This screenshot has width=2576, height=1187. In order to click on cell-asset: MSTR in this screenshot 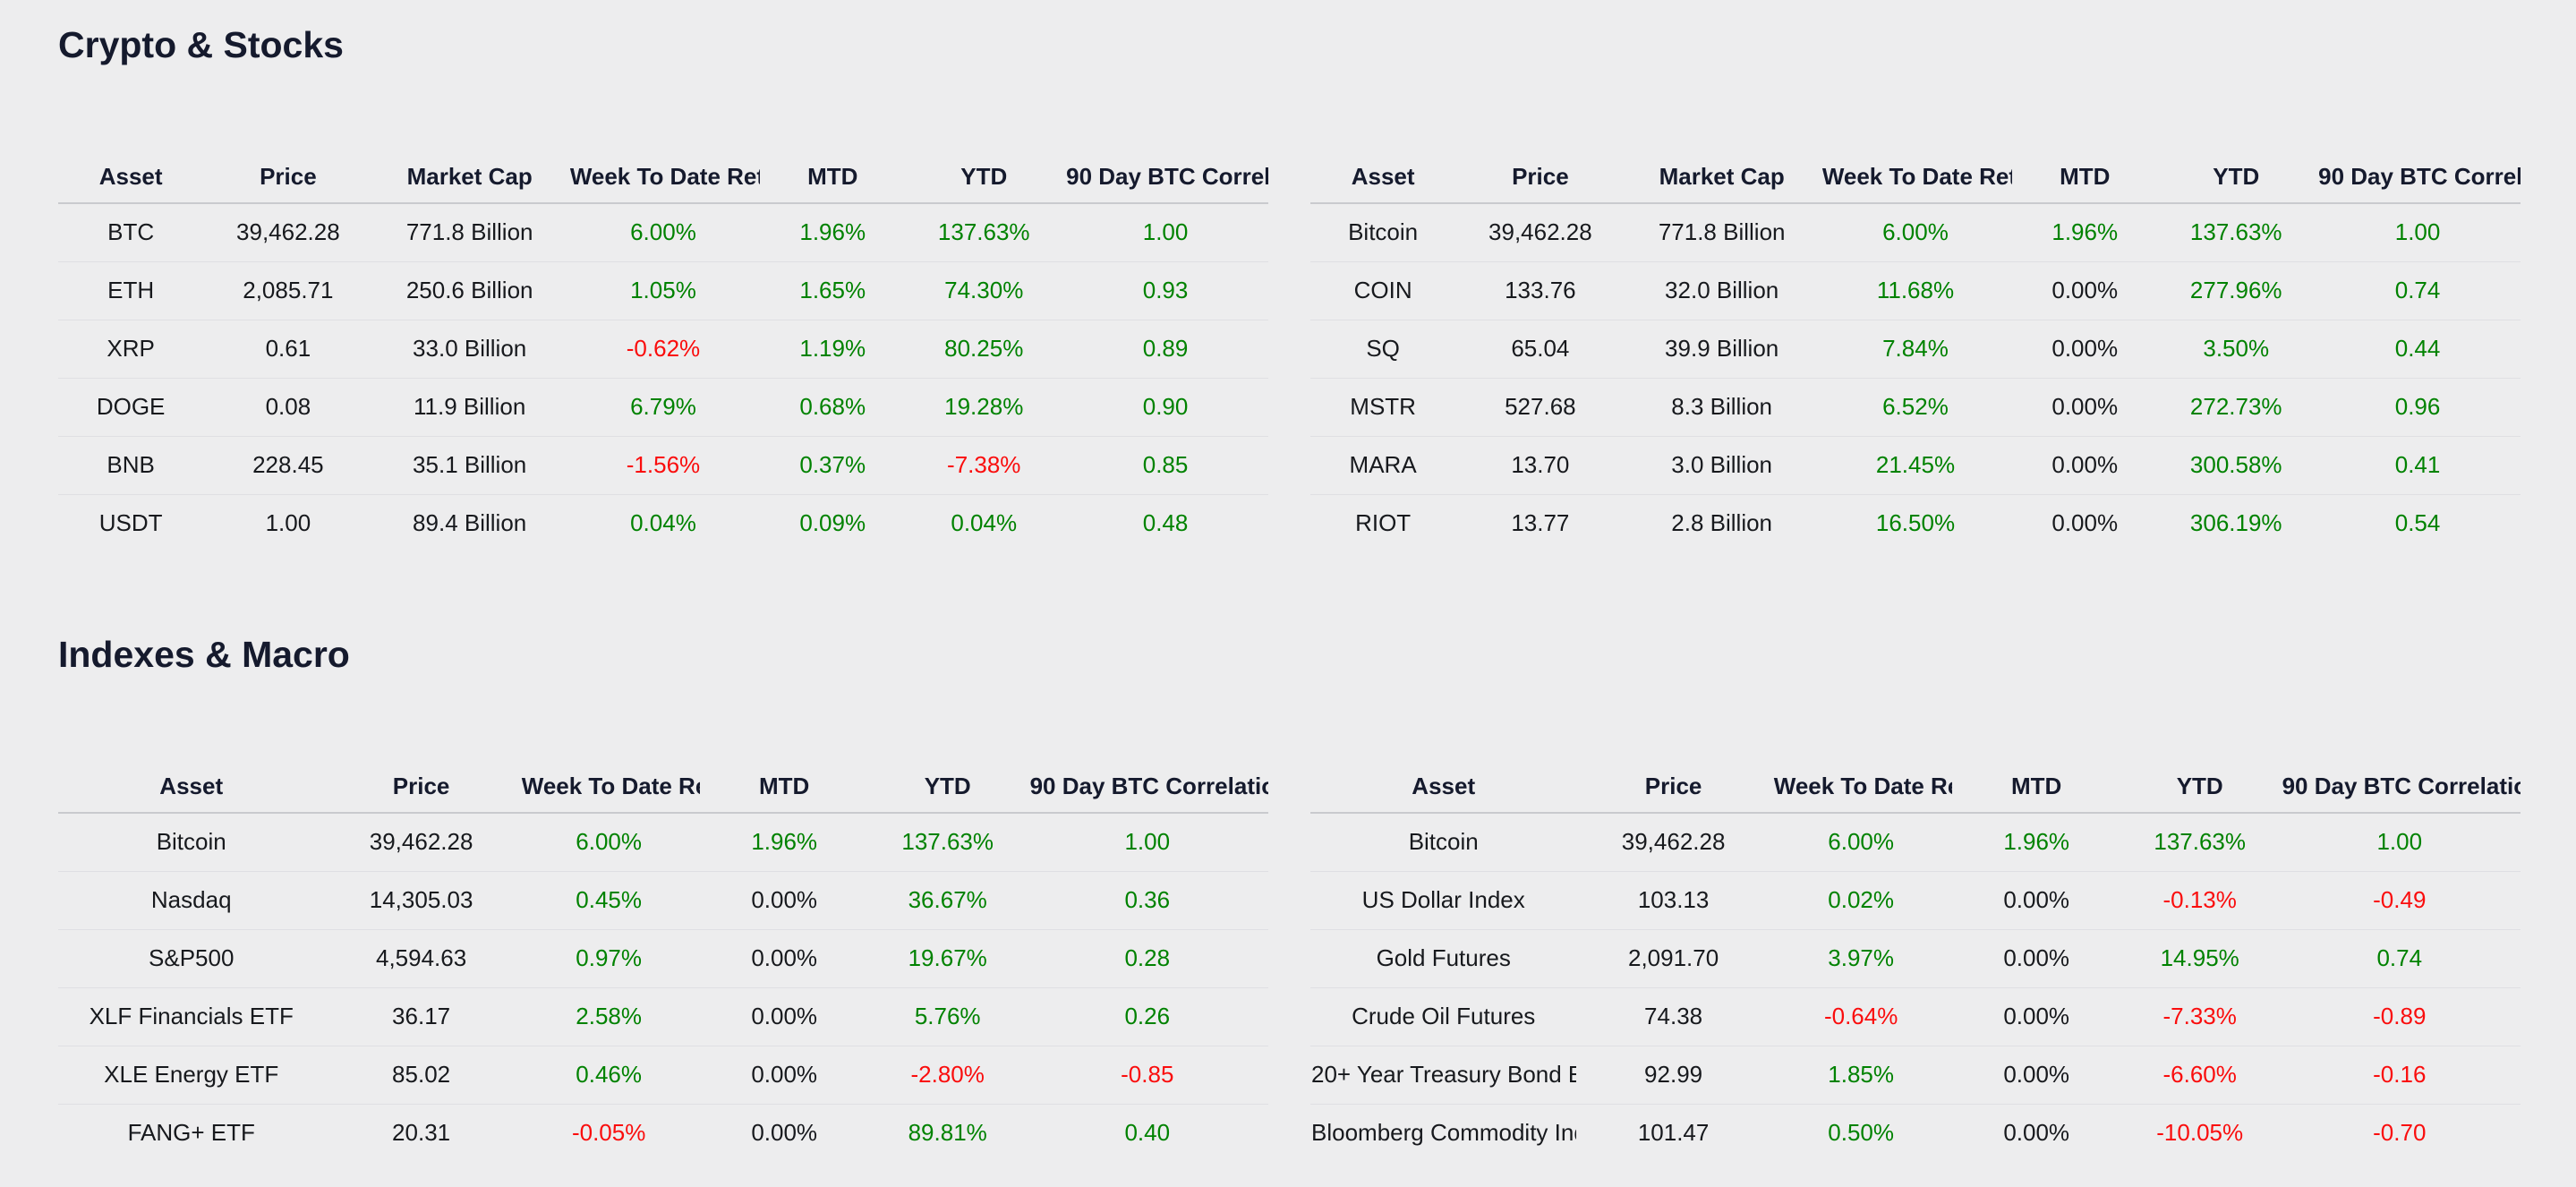, I will do `click(1383, 407)`.